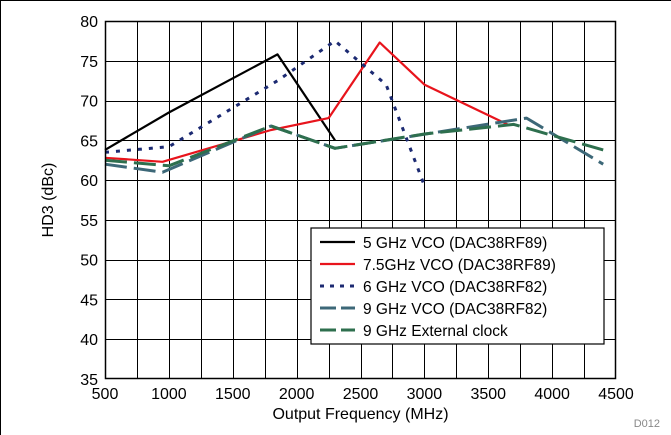 The image size is (671, 435). What do you see at coordinates (616, 394) in the screenshot?
I see `x-tick-label: 4500` at bounding box center [616, 394].